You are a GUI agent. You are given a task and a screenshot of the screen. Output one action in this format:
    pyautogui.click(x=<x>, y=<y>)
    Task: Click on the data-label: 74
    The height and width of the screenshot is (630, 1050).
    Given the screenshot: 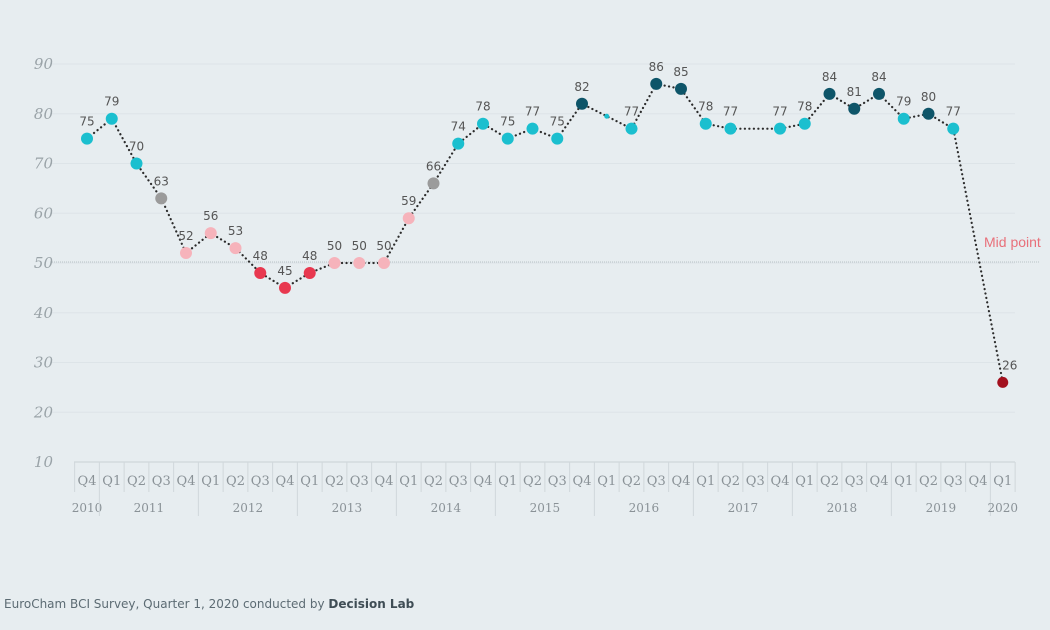 What is the action you would take?
    pyautogui.click(x=458, y=127)
    